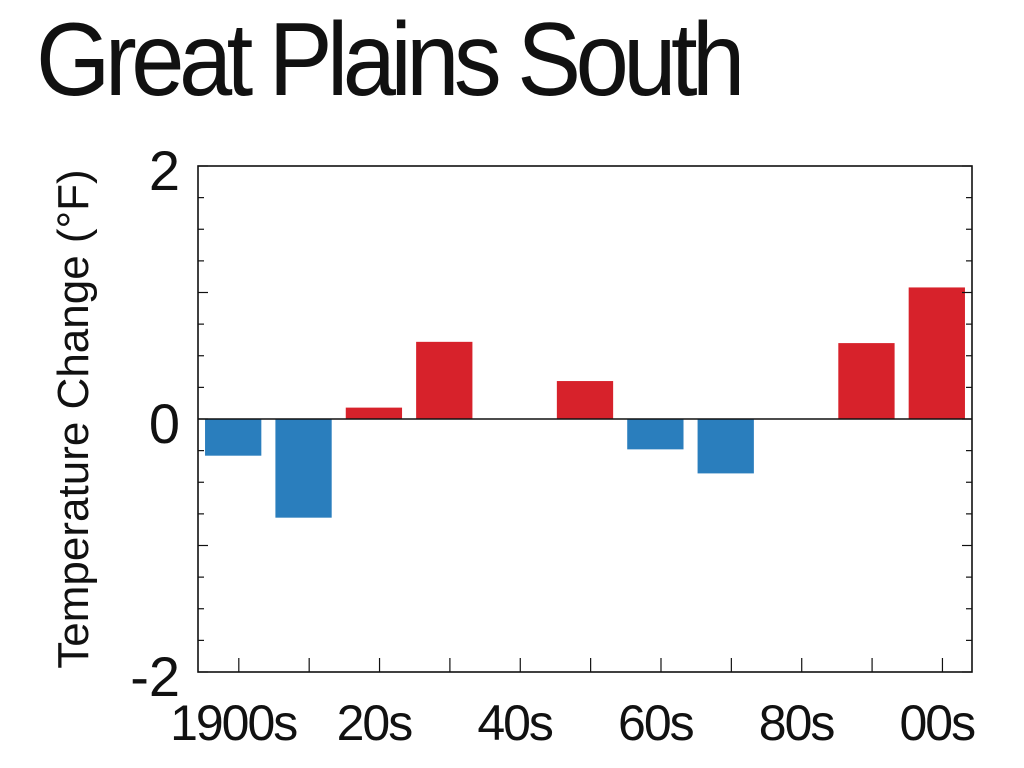  I want to click on bar-1920s, so click(374, 413).